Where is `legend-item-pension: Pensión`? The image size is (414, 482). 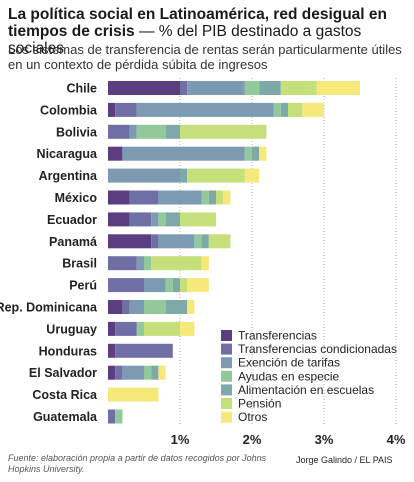
legend-item-pension: Pensión is located at coordinates (251, 404).